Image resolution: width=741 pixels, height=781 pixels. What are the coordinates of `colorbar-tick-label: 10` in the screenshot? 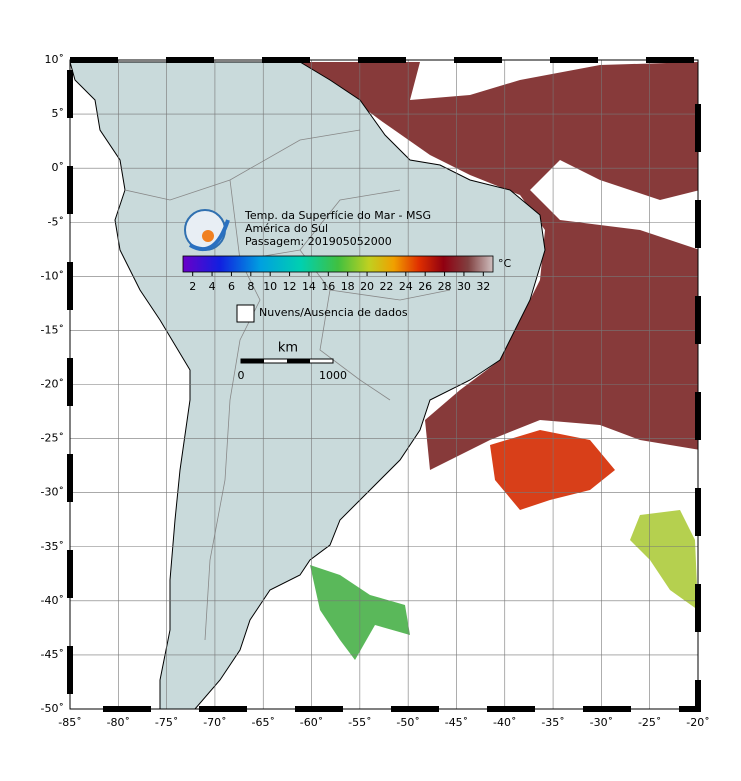 It's located at (270, 286).